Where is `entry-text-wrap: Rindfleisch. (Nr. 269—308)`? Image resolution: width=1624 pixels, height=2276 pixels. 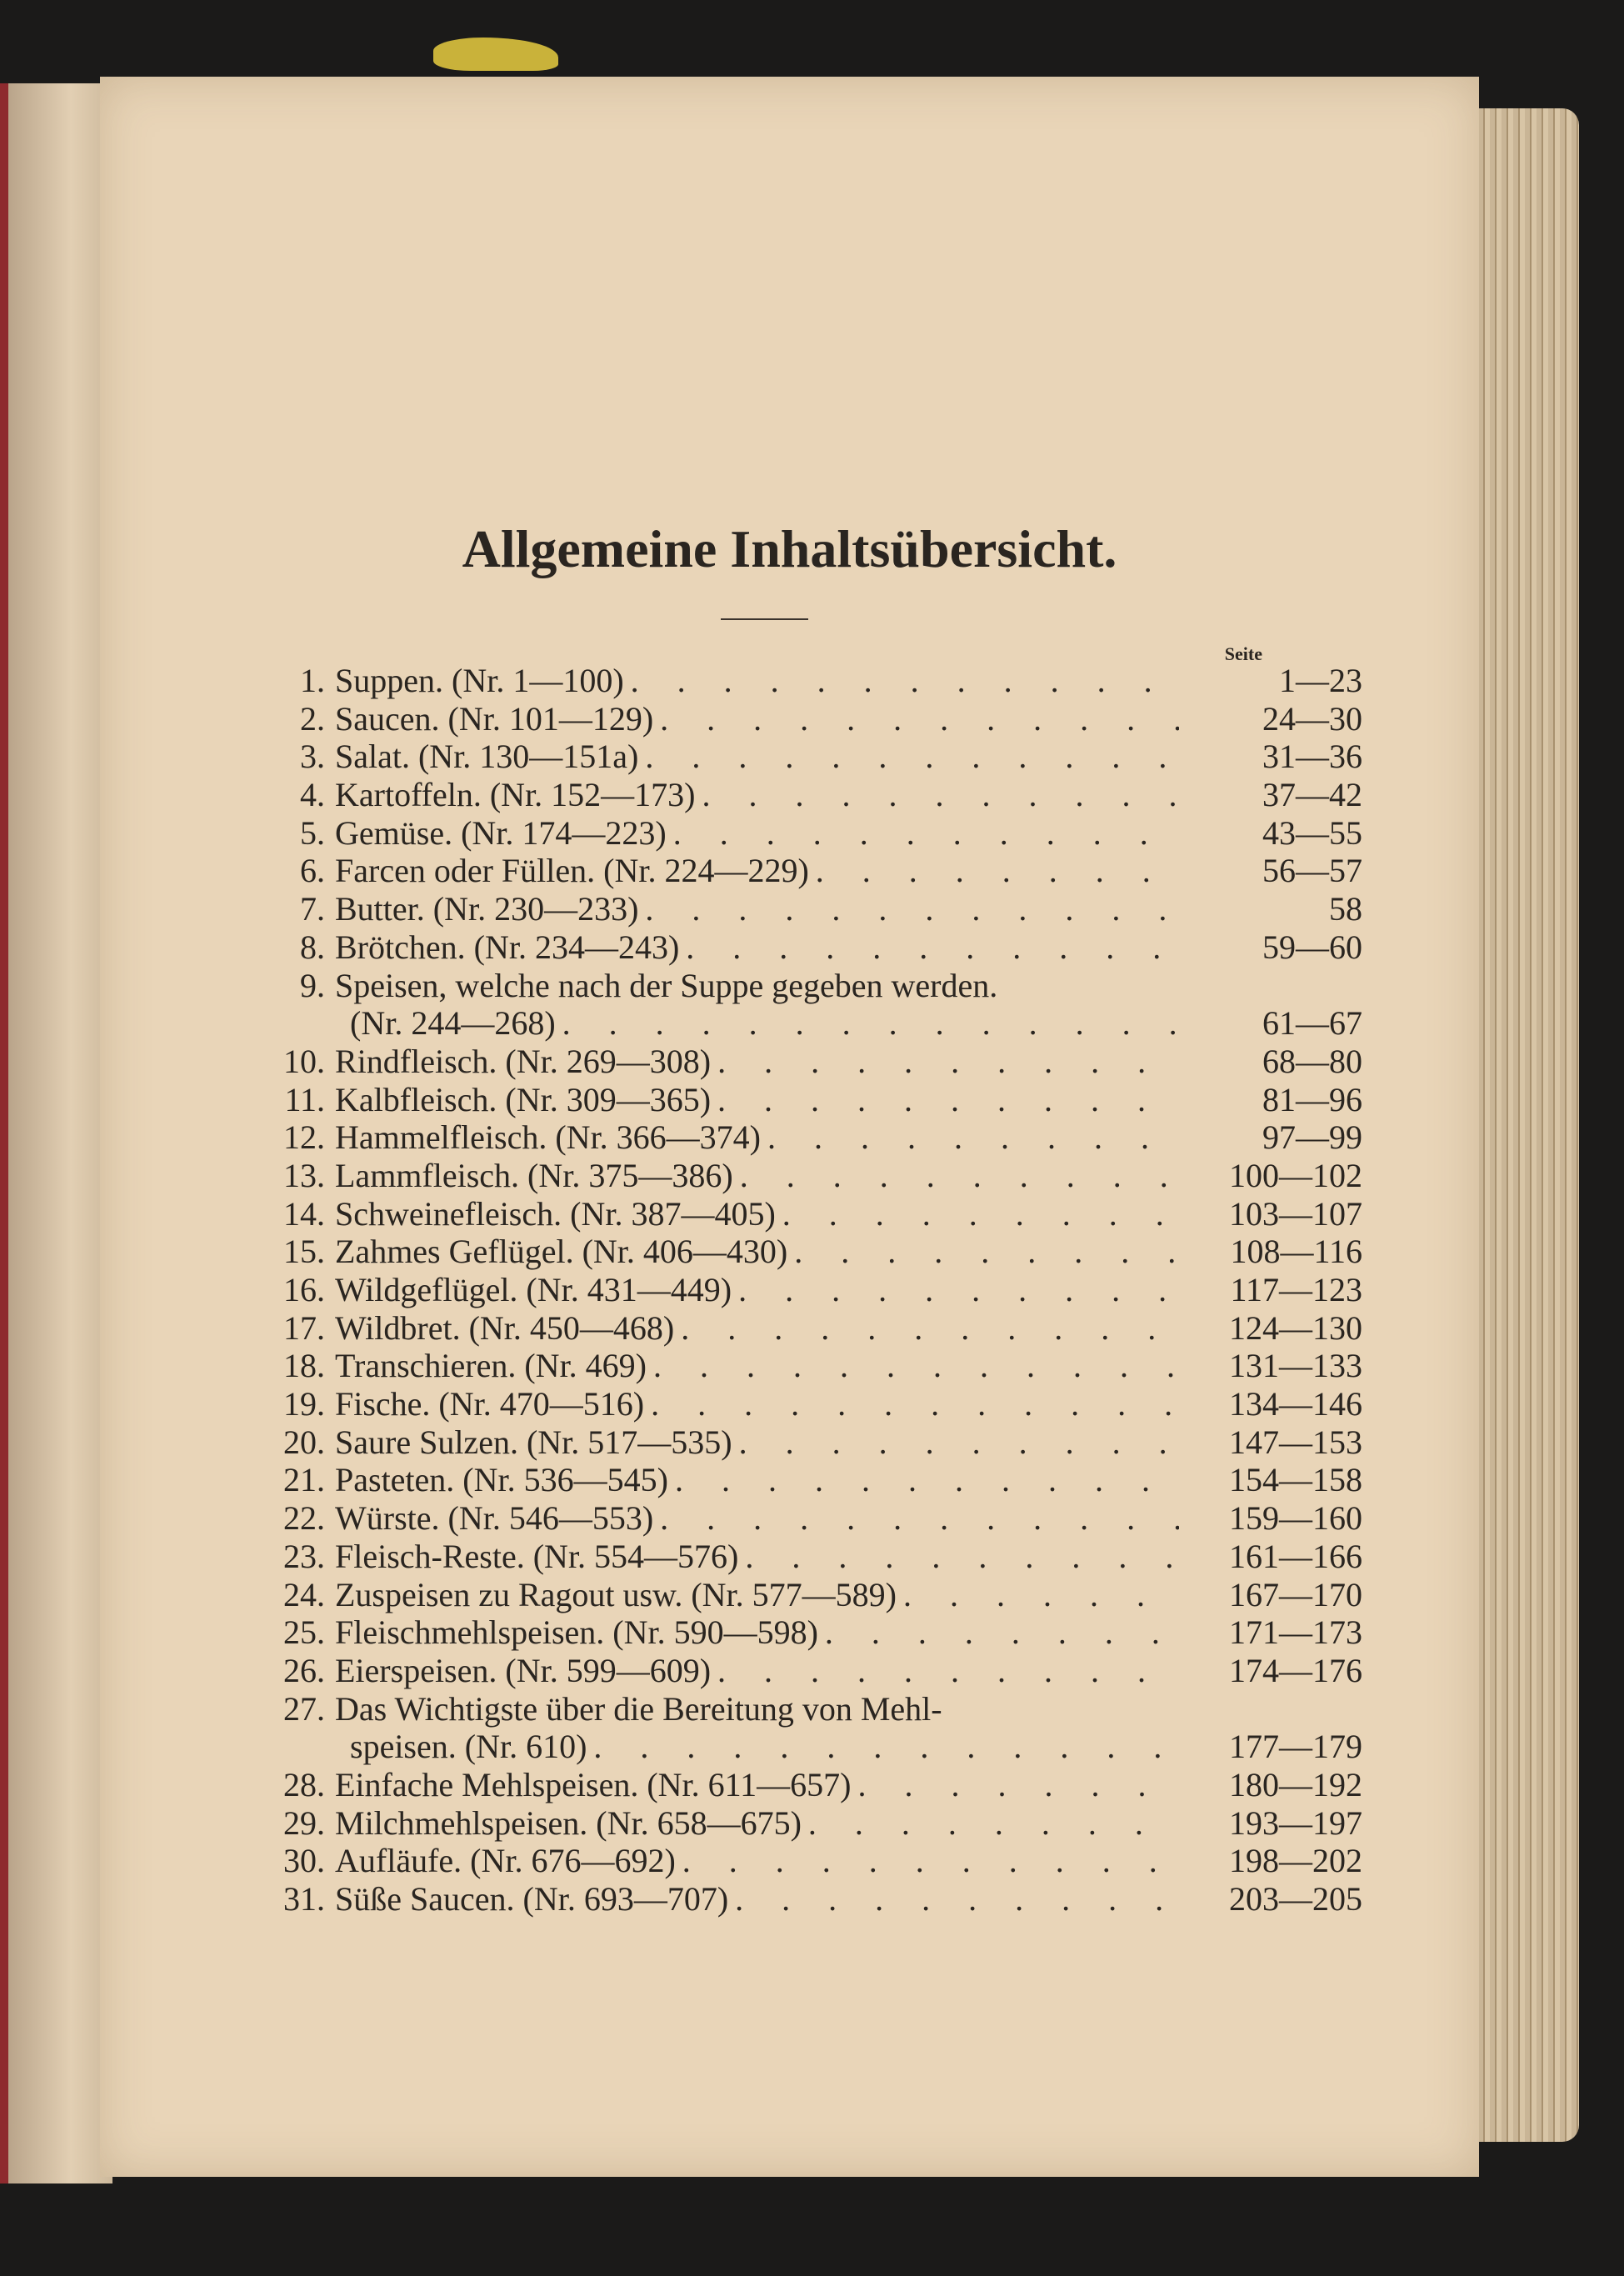 entry-text-wrap: Rindfleisch. (Nr. 269—308) is located at coordinates (757, 1062).